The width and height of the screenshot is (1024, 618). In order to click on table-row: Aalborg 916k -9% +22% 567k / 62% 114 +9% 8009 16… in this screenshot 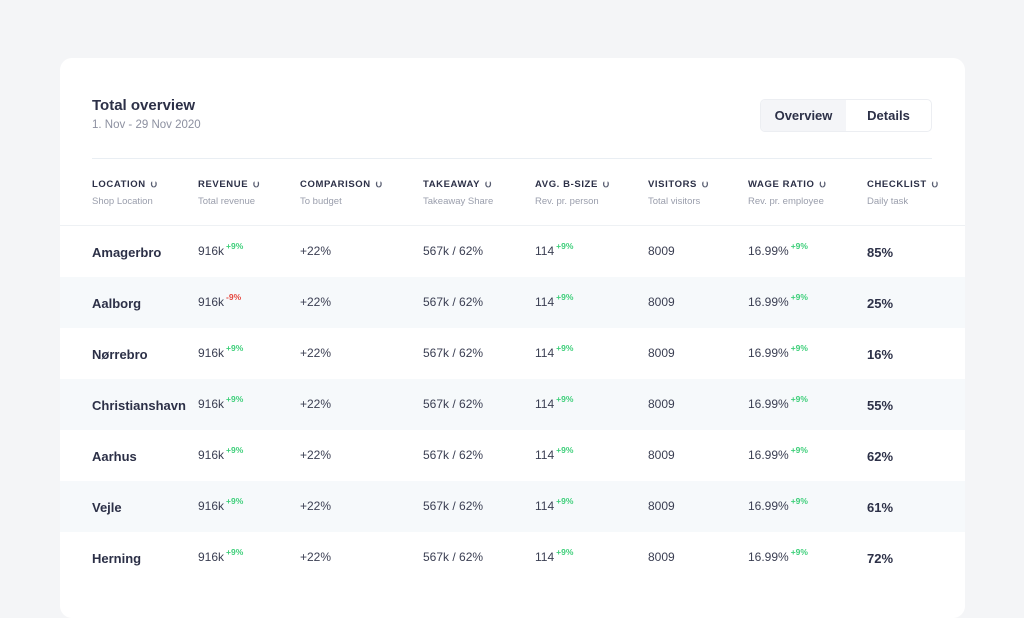, I will do `click(512, 302)`.